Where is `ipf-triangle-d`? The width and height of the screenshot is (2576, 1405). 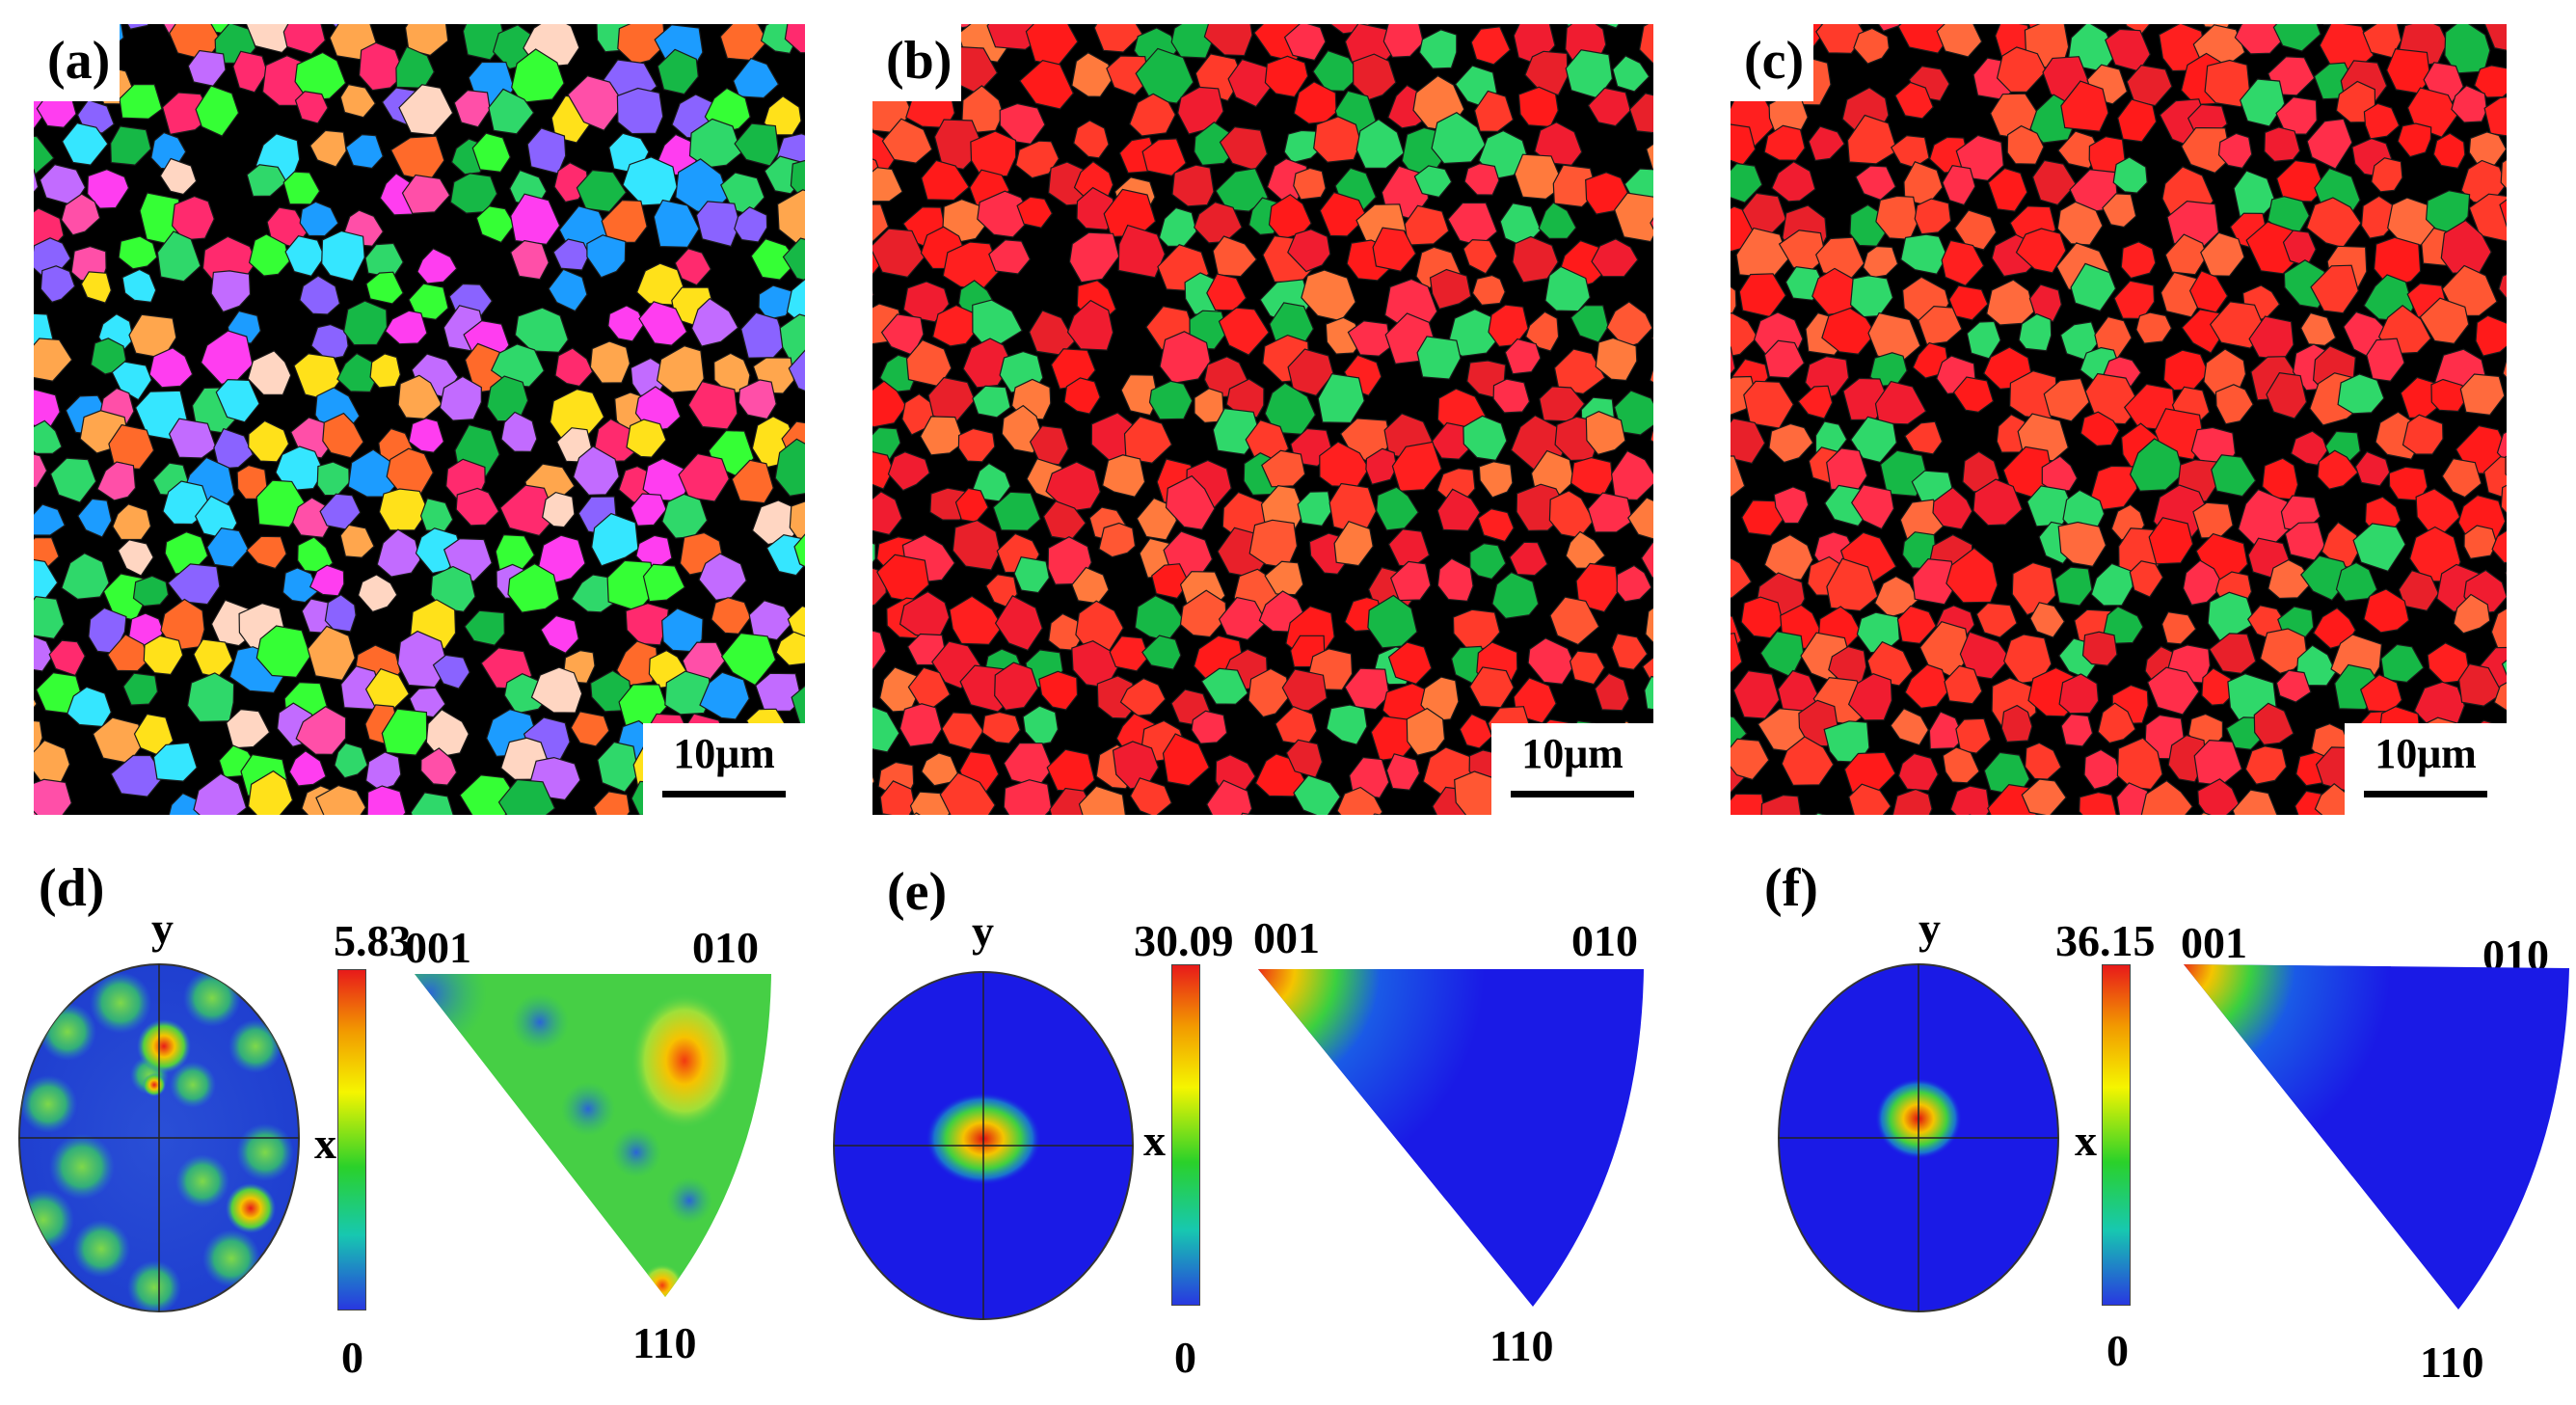
ipf-triangle-d is located at coordinates (593, 1135).